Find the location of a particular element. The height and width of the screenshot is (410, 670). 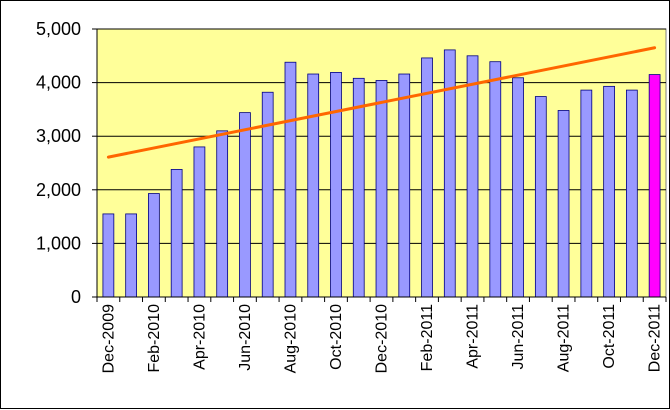

x-tick-label: Aug-2011 is located at coordinates (564, 338).